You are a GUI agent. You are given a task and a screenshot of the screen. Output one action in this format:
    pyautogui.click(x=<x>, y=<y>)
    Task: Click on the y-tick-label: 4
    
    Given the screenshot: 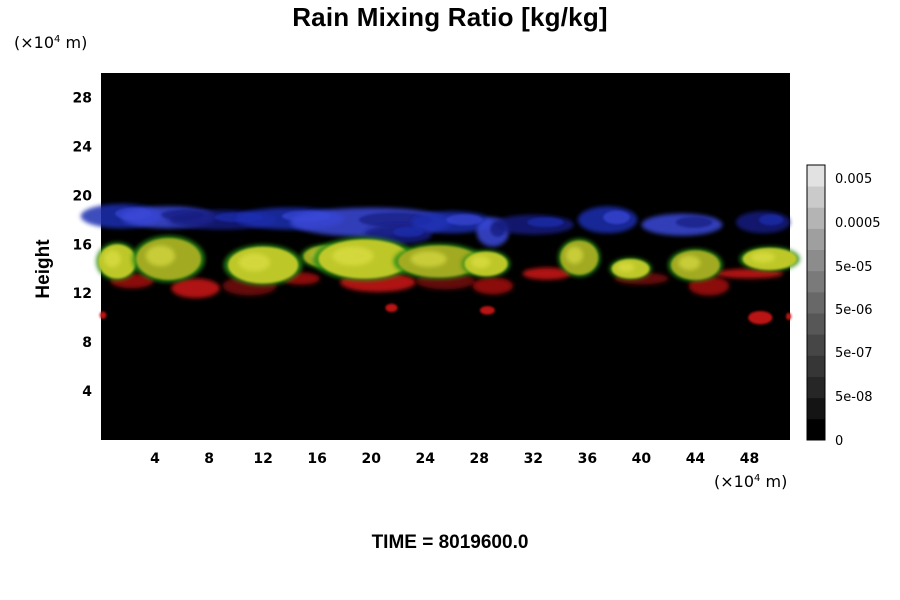 What is the action you would take?
    pyautogui.click(x=87, y=392)
    